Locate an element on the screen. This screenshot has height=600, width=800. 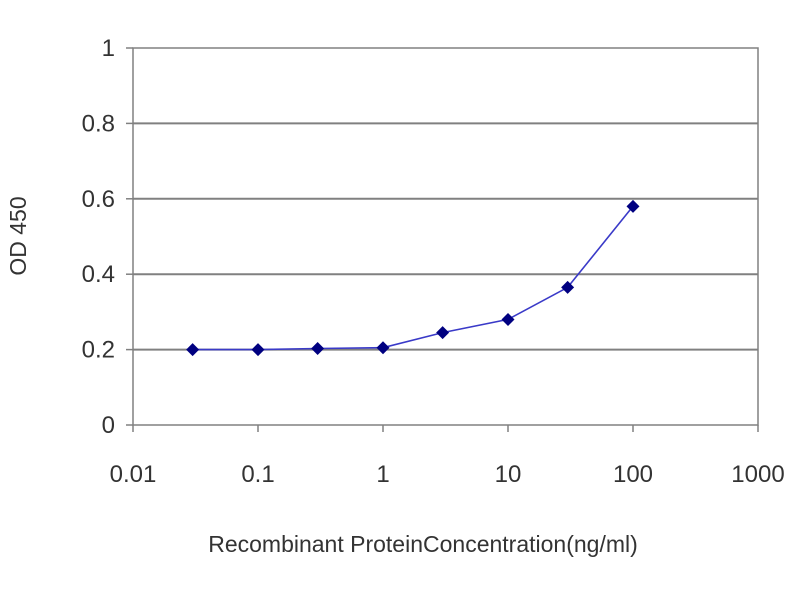
x-tick-label: 100 is located at coordinates (633, 474).